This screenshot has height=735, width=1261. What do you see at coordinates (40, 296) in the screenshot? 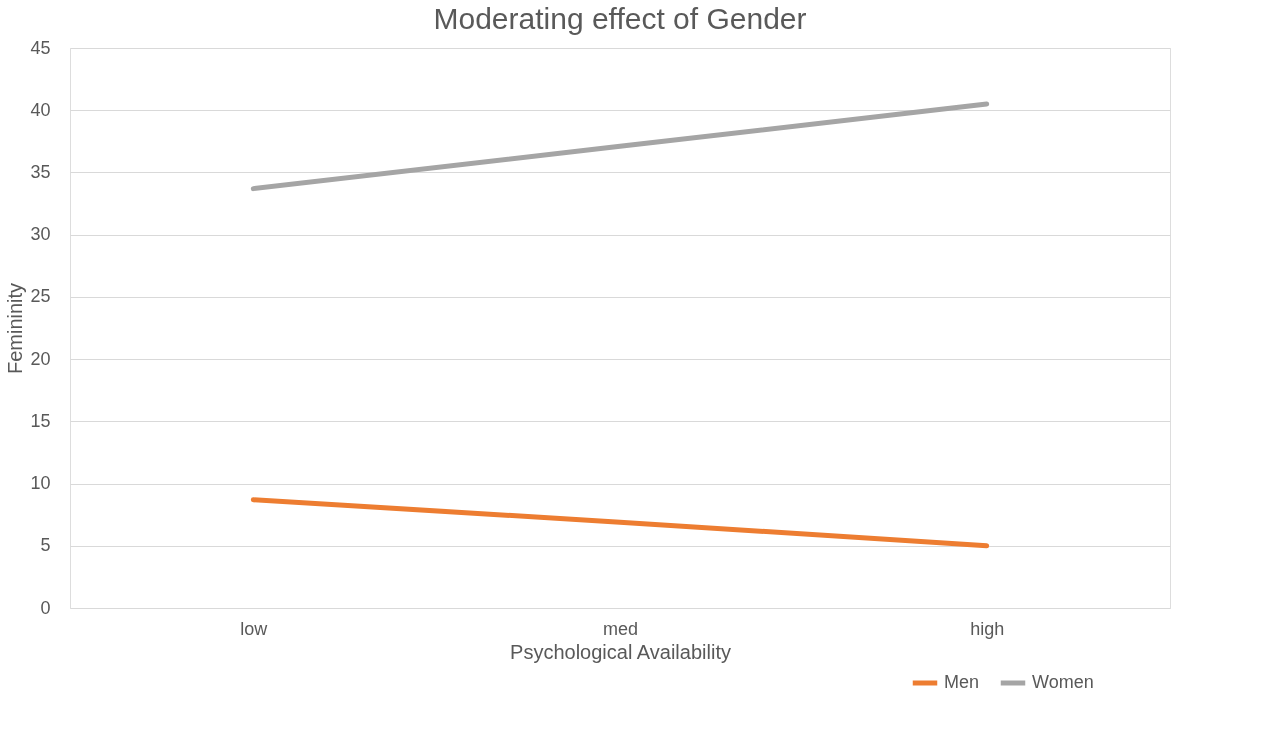
I see `y-tick-label: 25` at bounding box center [40, 296].